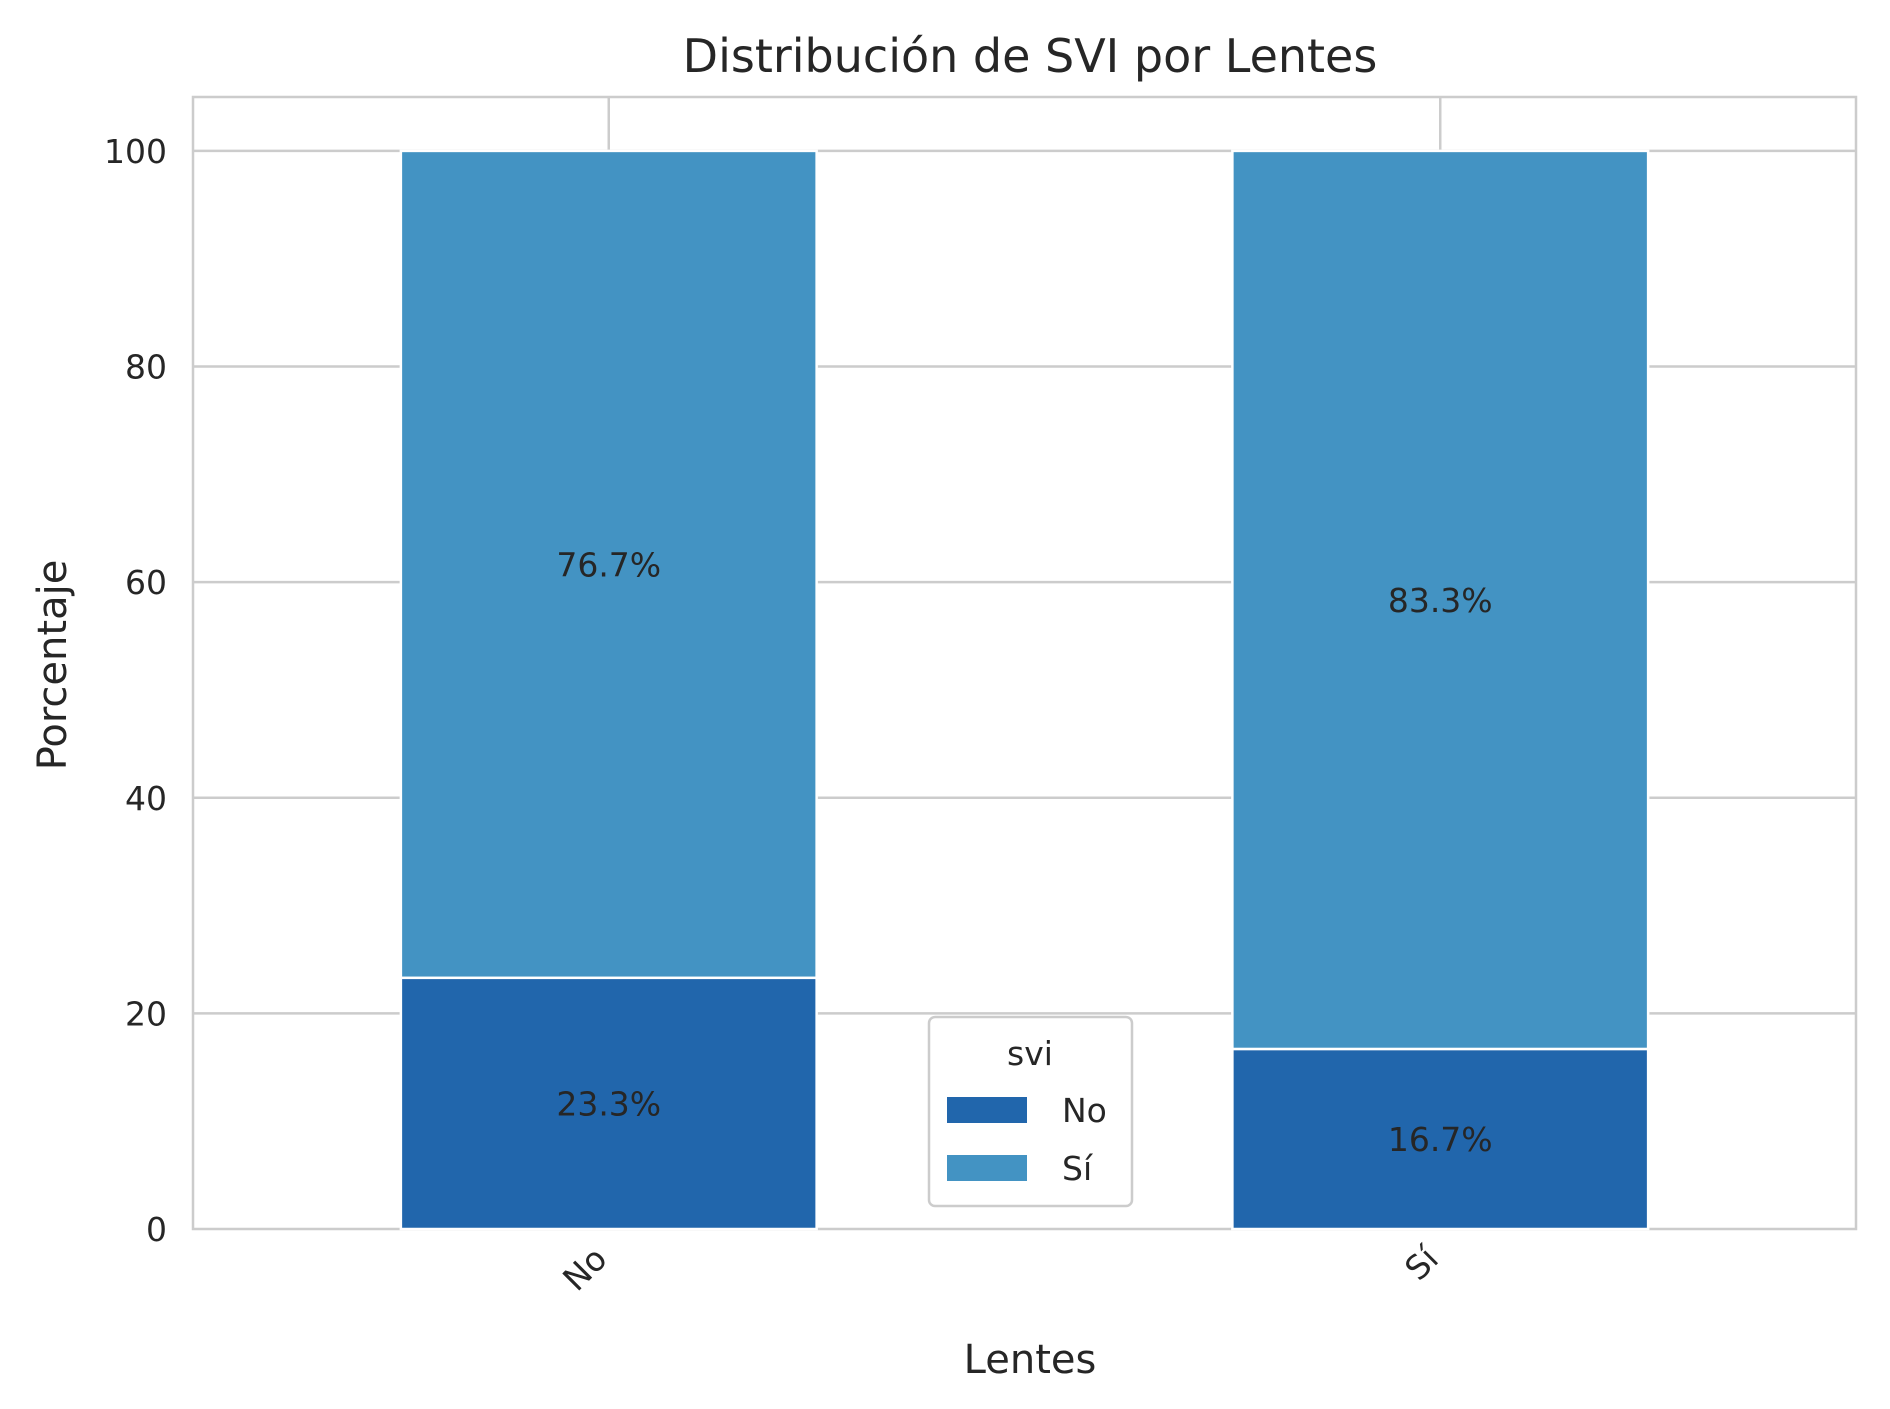 The height and width of the screenshot is (1409, 1890). Describe the element at coordinates (1030, 1053) in the screenshot. I see `legend-title: svi` at that location.